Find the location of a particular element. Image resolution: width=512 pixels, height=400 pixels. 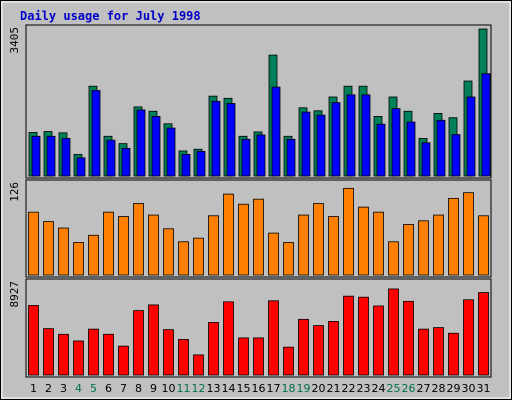

x-tick-label-day-3: 3 is located at coordinates (63, 388).